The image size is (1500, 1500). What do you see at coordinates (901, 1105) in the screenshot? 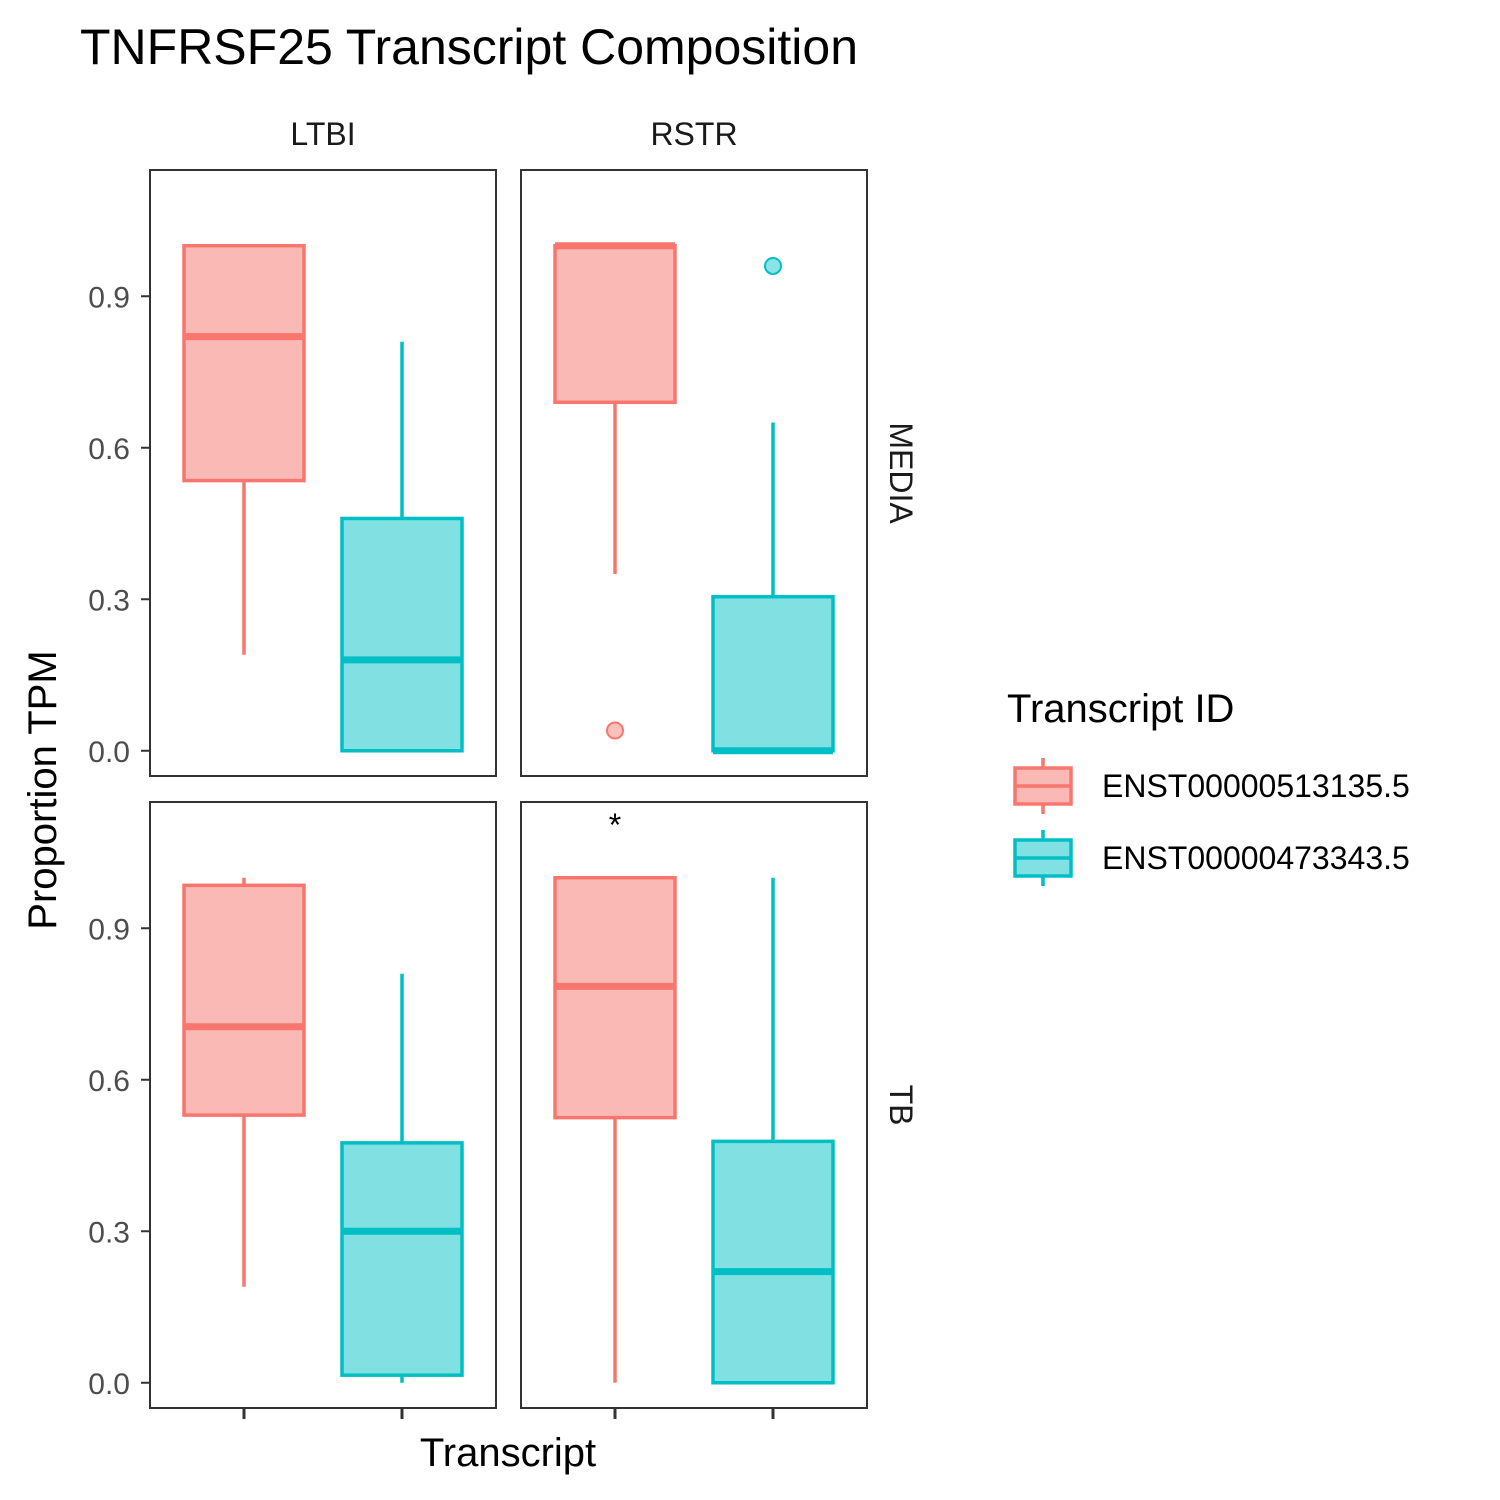
I see `facet-label-row-tb: TB` at bounding box center [901, 1105].